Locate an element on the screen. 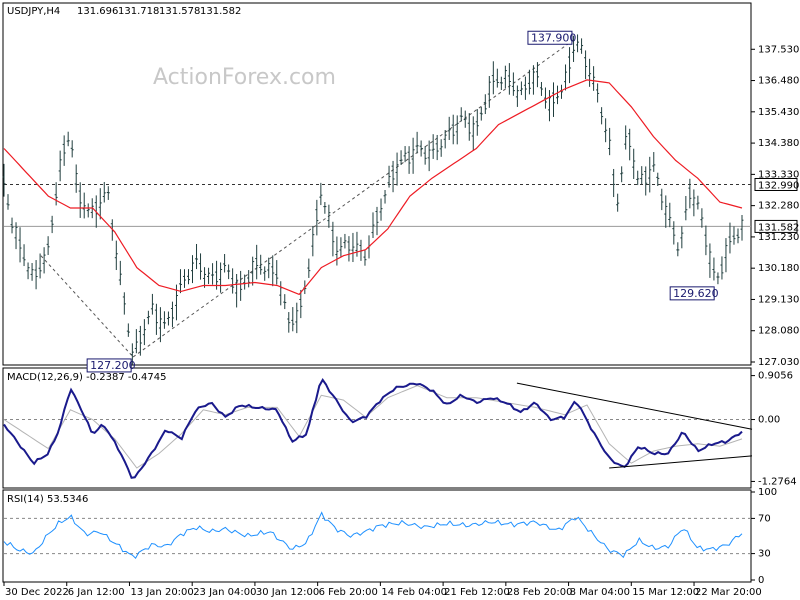 This screenshot has height=600, width=800. rsi-header: RSI(14) 53.5346 is located at coordinates (47, 499).